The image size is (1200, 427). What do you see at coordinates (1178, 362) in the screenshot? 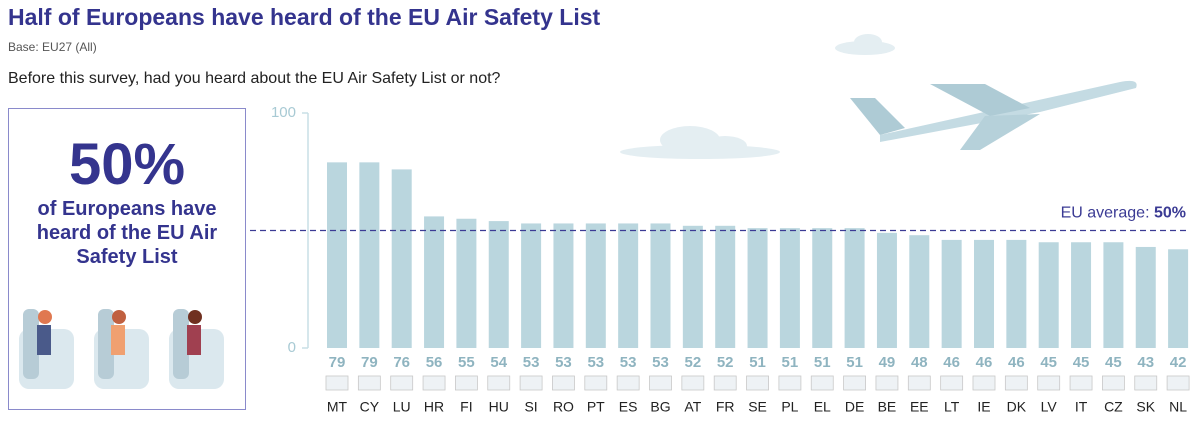
I see `value-label: 42` at bounding box center [1178, 362].